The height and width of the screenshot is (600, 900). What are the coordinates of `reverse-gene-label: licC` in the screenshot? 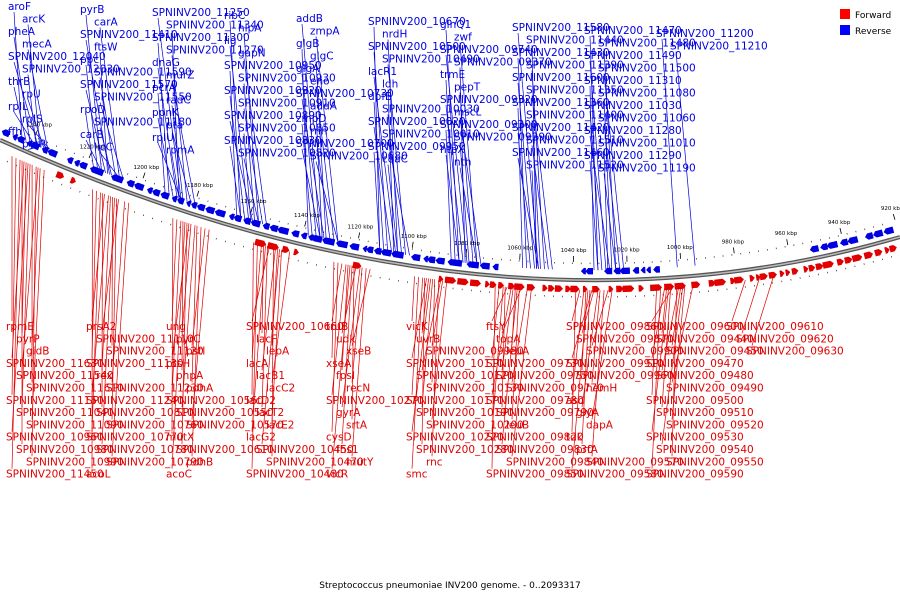 It's located at (103, 148).